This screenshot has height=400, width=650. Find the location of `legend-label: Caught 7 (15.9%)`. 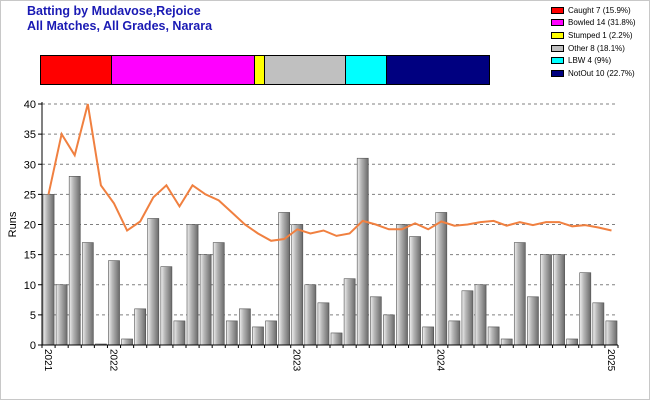

legend-label: Caught 7 (15.9%) is located at coordinates (599, 10).